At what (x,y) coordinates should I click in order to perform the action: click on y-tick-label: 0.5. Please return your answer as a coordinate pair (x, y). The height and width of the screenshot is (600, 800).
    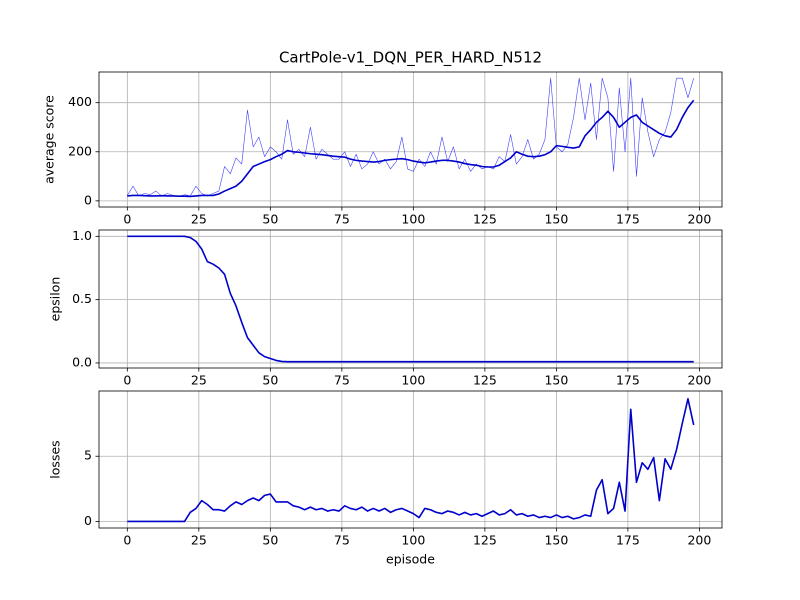
    Looking at the image, I should click on (82, 298).